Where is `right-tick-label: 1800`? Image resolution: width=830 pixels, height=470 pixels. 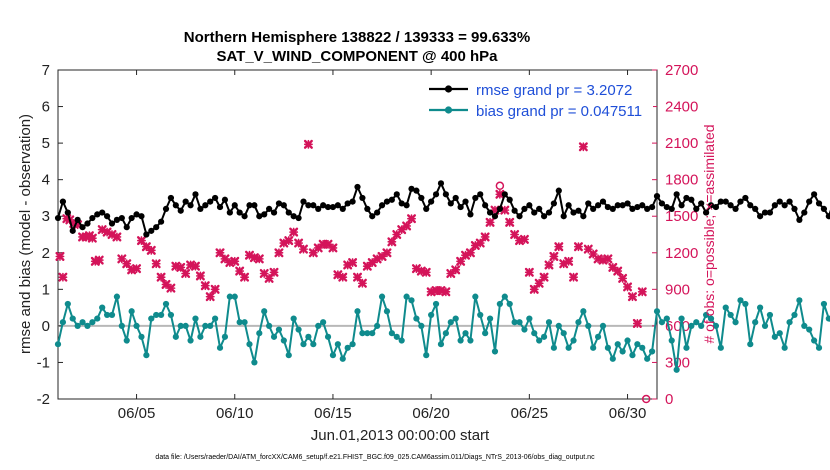 right-tick-label: 1800 is located at coordinates (681, 180).